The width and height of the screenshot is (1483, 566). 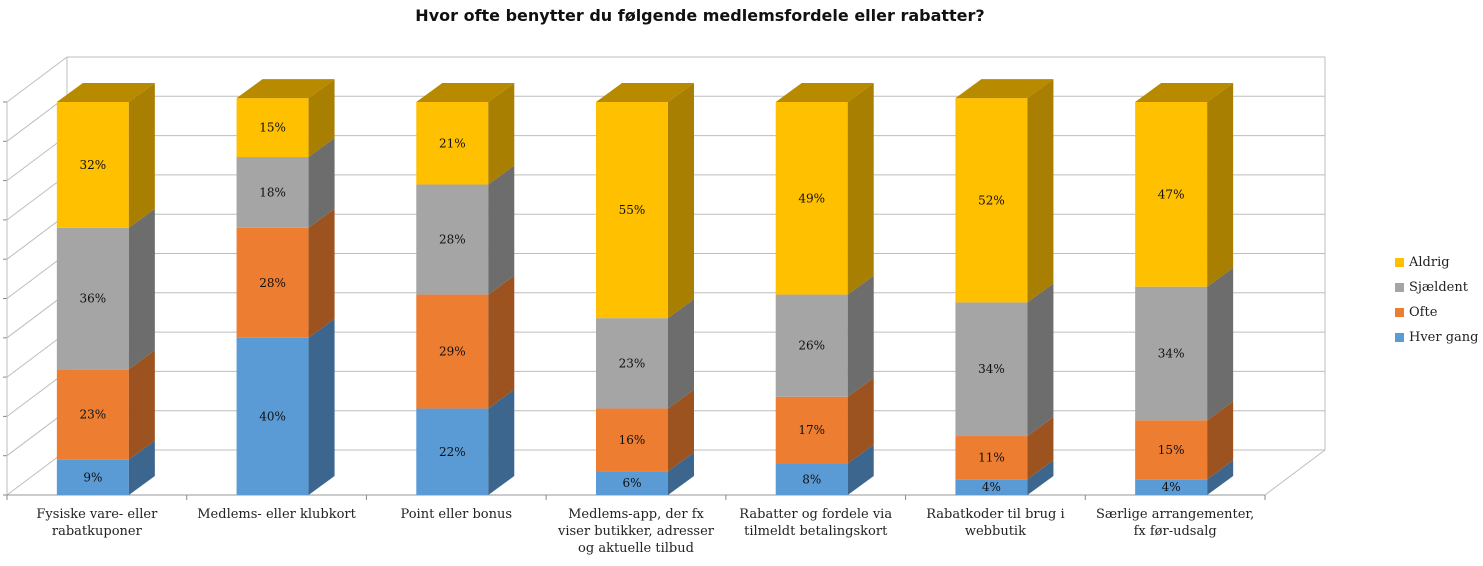 I want to click on legend-label: Aldrig, so click(x=1429, y=262).